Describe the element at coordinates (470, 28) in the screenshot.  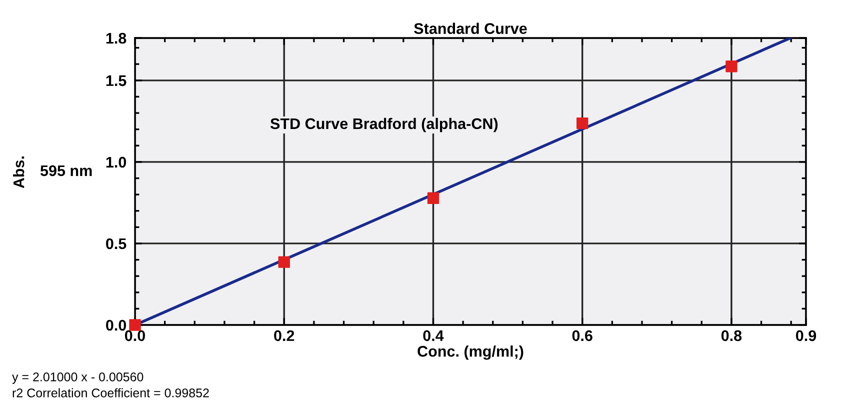
I see `chart-title: Standard Curve` at that location.